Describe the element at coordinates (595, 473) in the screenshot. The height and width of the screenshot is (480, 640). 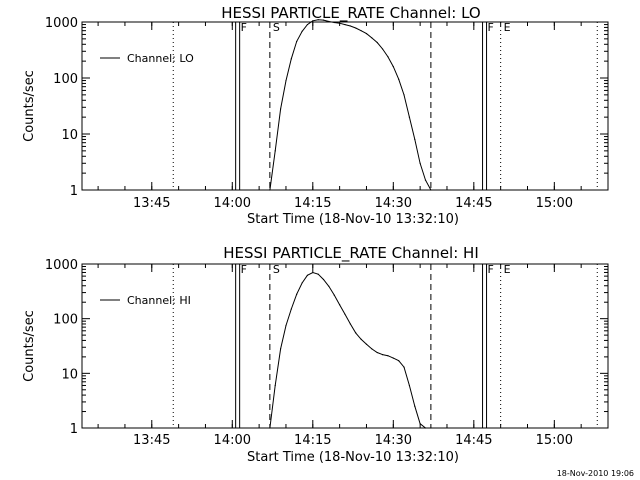
I see `generation-timestamp: 18-Nov-2010 19:06` at that location.